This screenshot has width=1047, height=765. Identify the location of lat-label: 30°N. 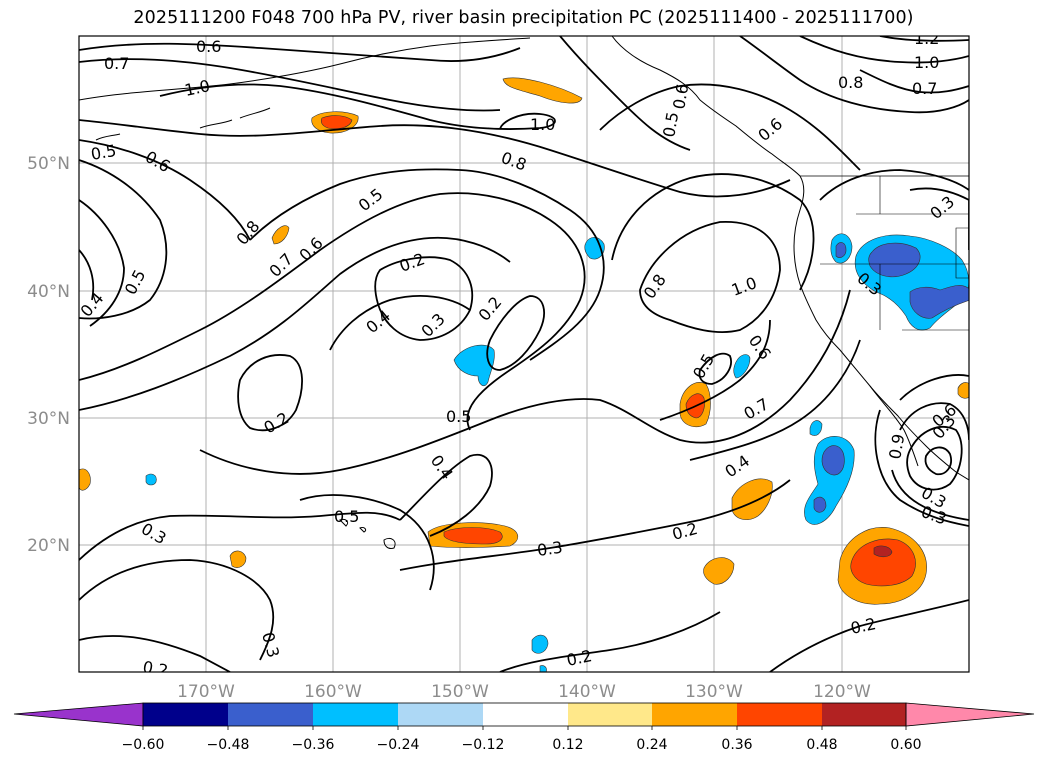
(48, 419).